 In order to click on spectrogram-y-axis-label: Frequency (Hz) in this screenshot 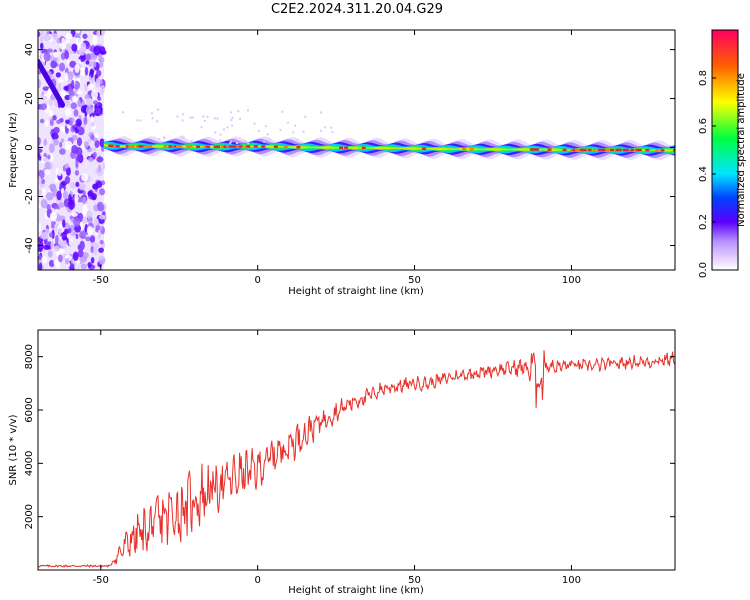, I will do `click(13, 150)`.